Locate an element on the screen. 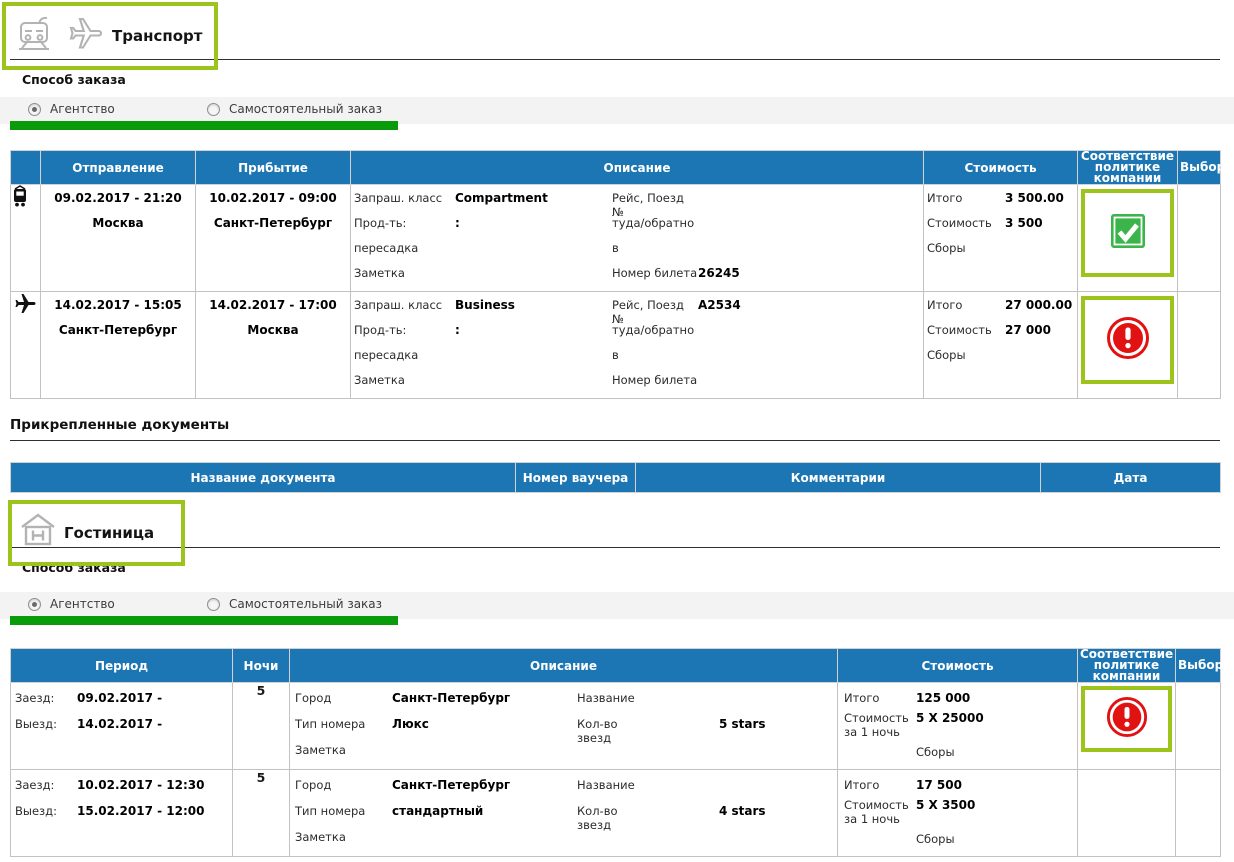 The image size is (1234, 862). transport-header-departure: Отправление is located at coordinates (118, 167).